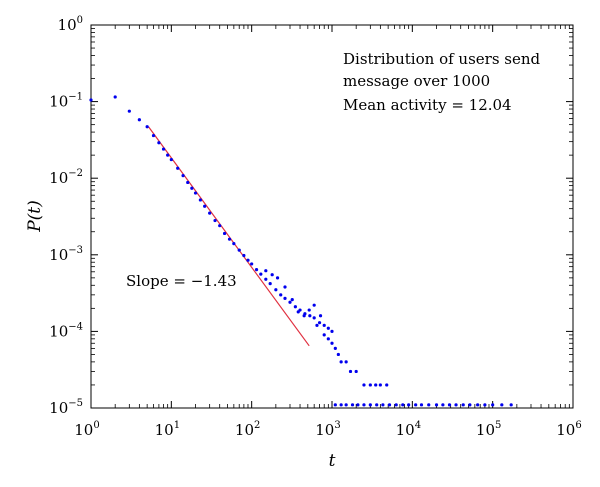 The width and height of the screenshot is (600, 487). I want to click on y-tick-label: 10⁻³, so click(66, 254).